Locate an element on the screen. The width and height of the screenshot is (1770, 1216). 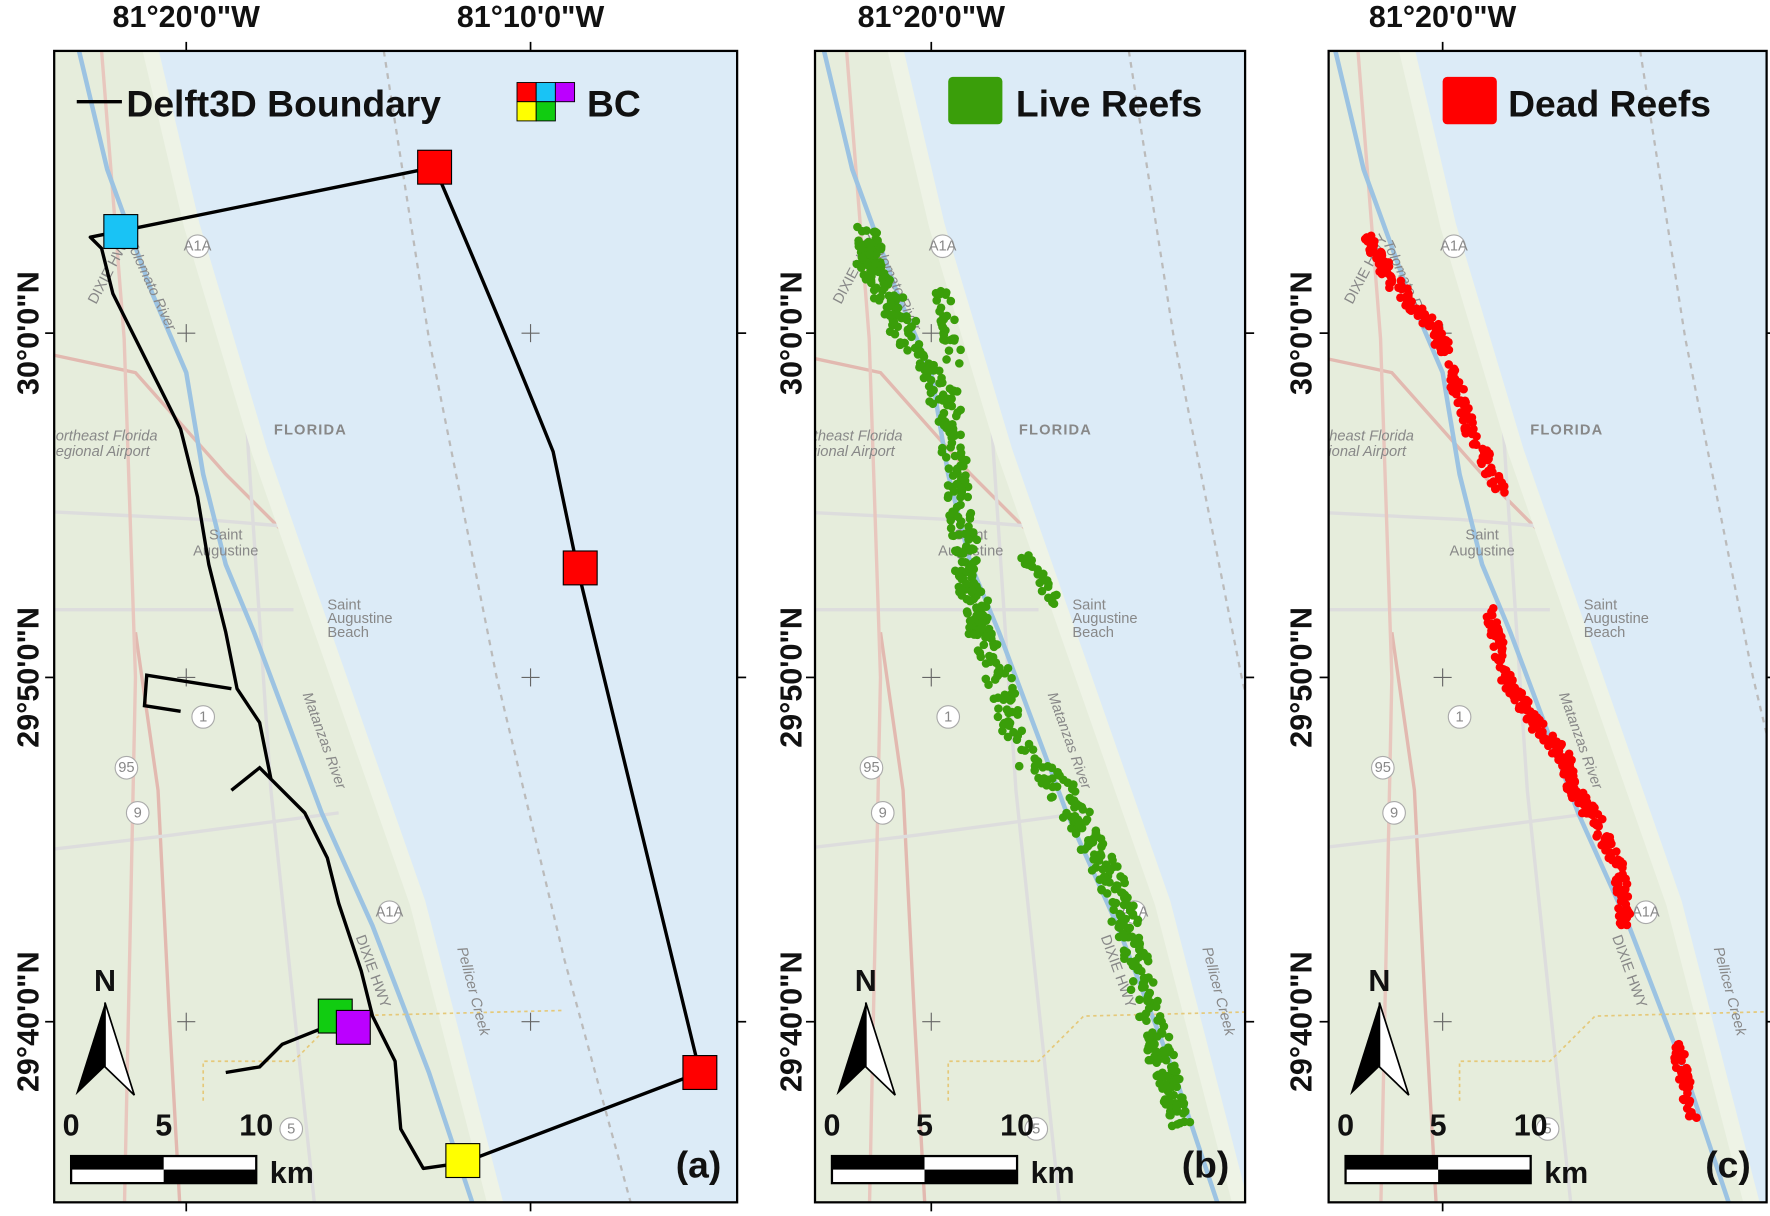
north-arrow is located at coordinates (880, 1049).